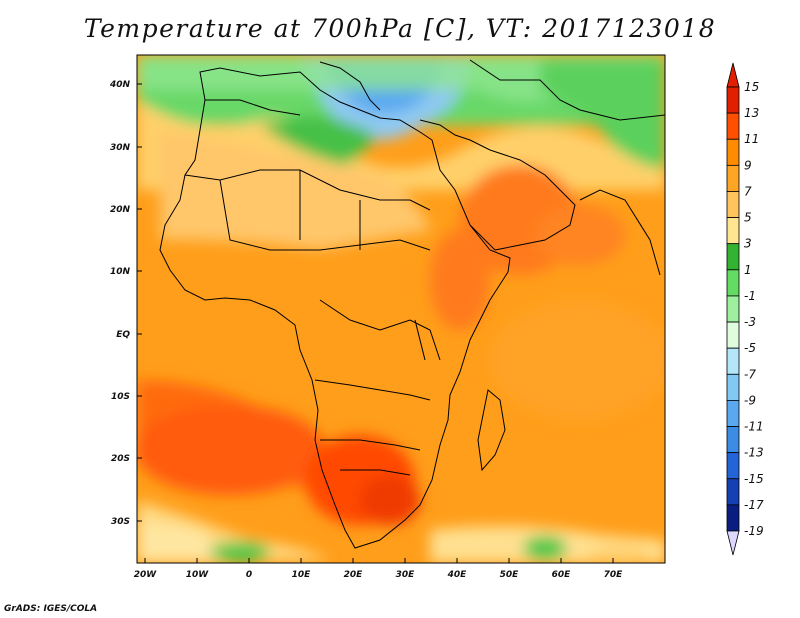 Image resolution: width=800 pixels, height=618 pixels. I want to click on colorbar-label: 13, so click(751, 113).